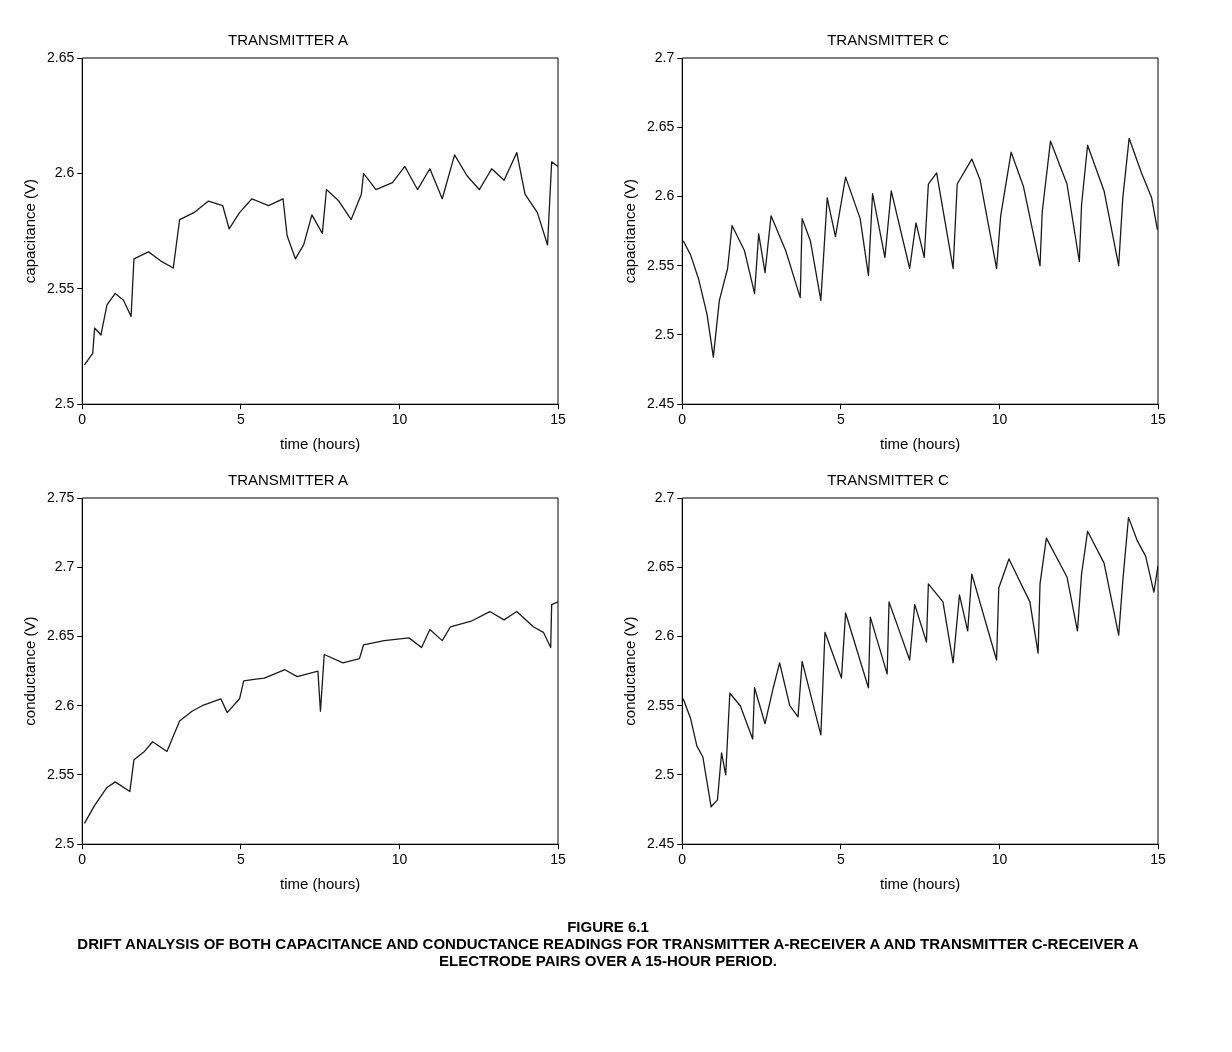 This screenshot has width=1232, height=1052. Describe the element at coordinates (608, 926) in the screenshot. I see `caption: FIGURE 6.1` at that location.